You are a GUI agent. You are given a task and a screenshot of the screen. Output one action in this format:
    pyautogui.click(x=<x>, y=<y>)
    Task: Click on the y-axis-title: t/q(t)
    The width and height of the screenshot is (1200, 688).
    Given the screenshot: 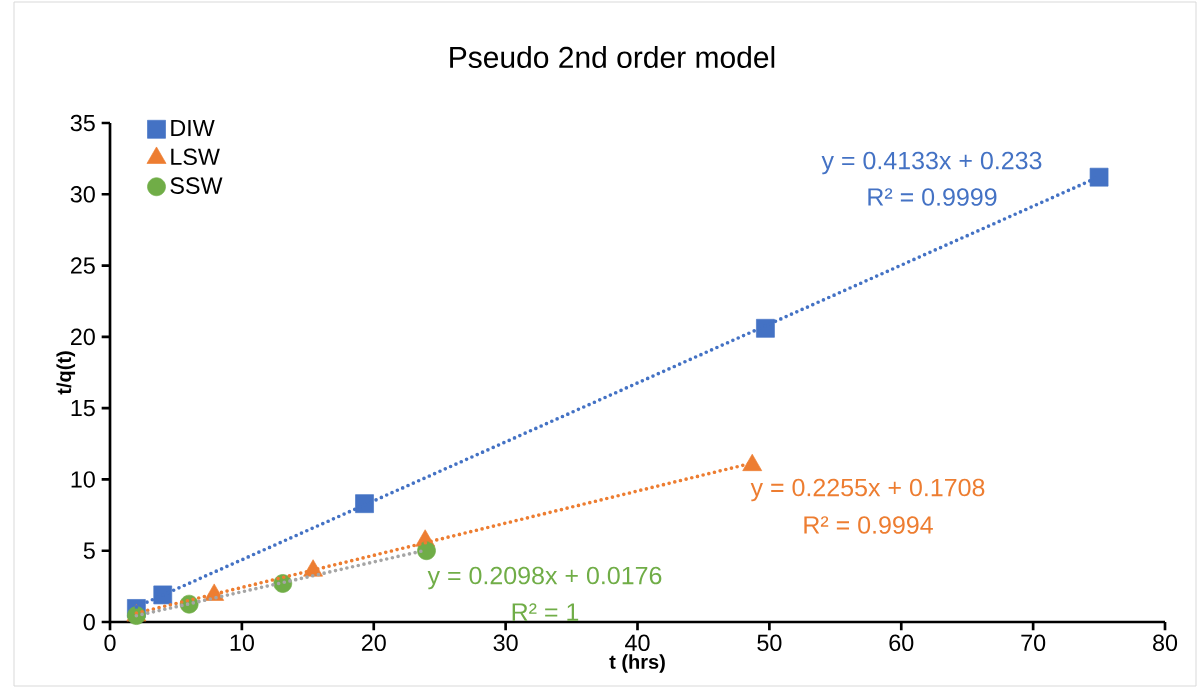 What is the action you would take?
    pyautogui.click(x=66, y=373)
    